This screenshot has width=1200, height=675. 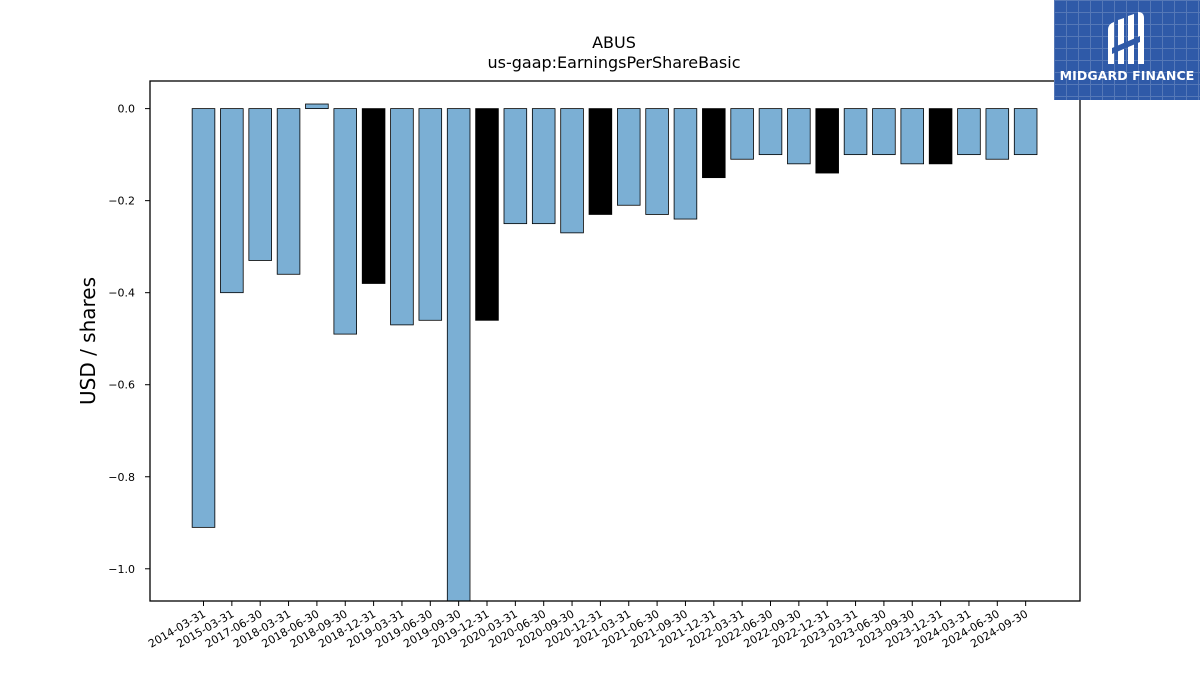 I want to click on y-tick-label: −0.8, so click(x=121, y=477).